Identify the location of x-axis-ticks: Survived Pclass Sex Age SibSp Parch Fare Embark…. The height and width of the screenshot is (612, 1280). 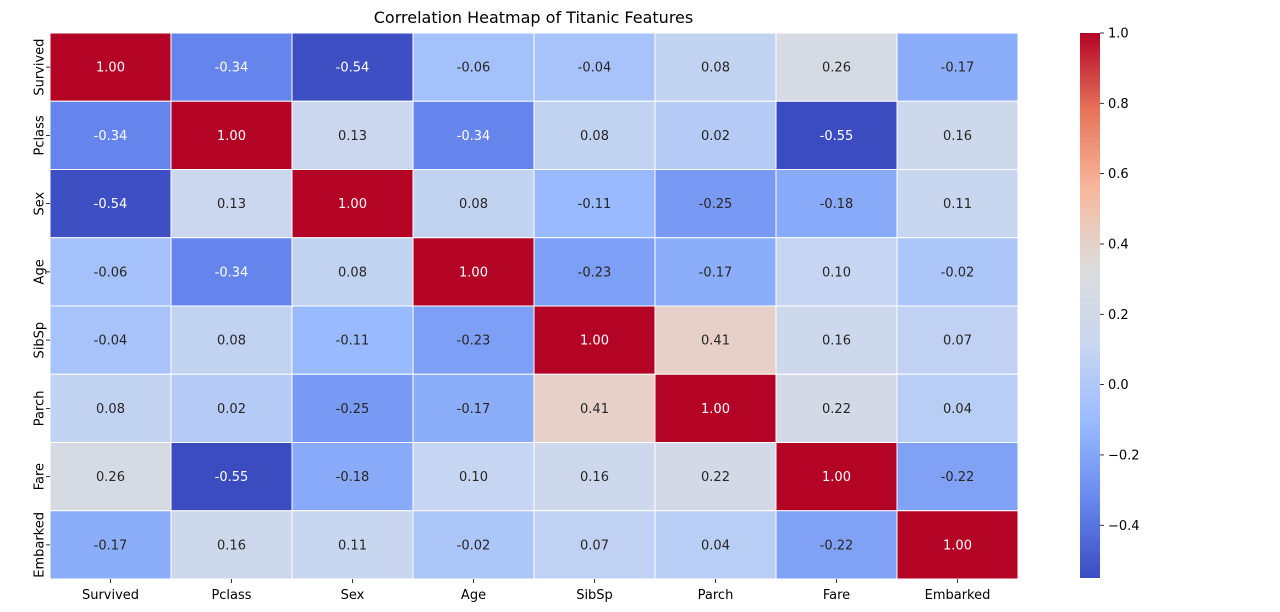
(536, 591).